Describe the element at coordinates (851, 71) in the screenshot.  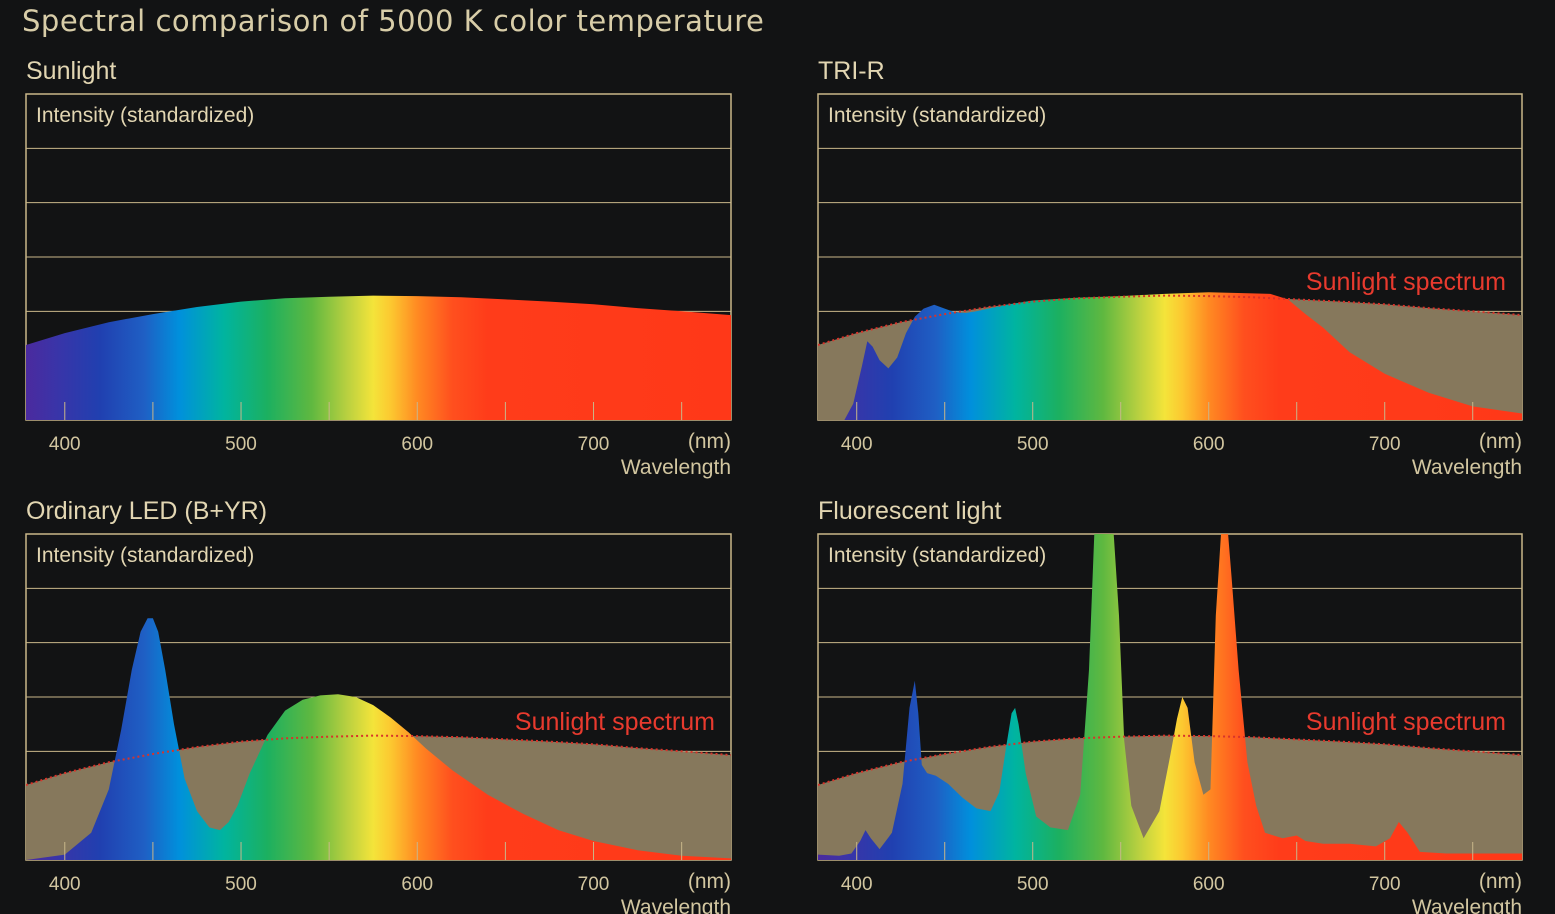
I see `panel-title-tri-r: TRI-R` at that location.